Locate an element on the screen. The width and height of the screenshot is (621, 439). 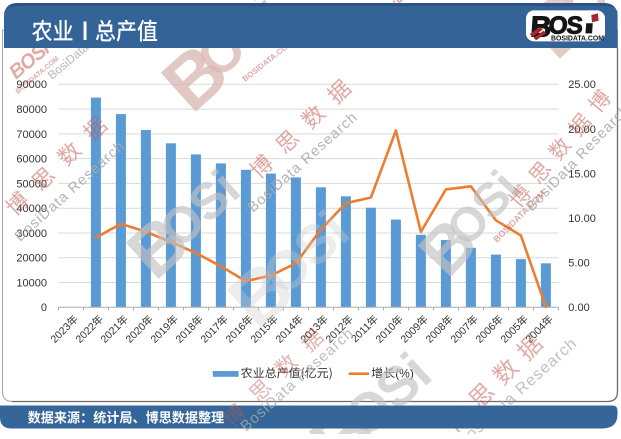
svg-text: 60000 is located at coordinates (31, 160).